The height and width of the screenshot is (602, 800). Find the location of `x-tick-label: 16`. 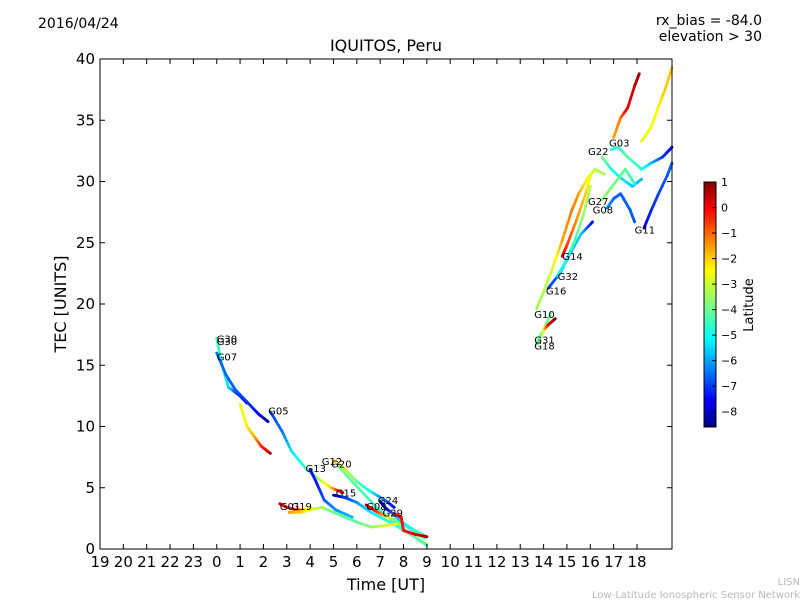

x-tick-label: 16 is located at coordinates (590, 562).